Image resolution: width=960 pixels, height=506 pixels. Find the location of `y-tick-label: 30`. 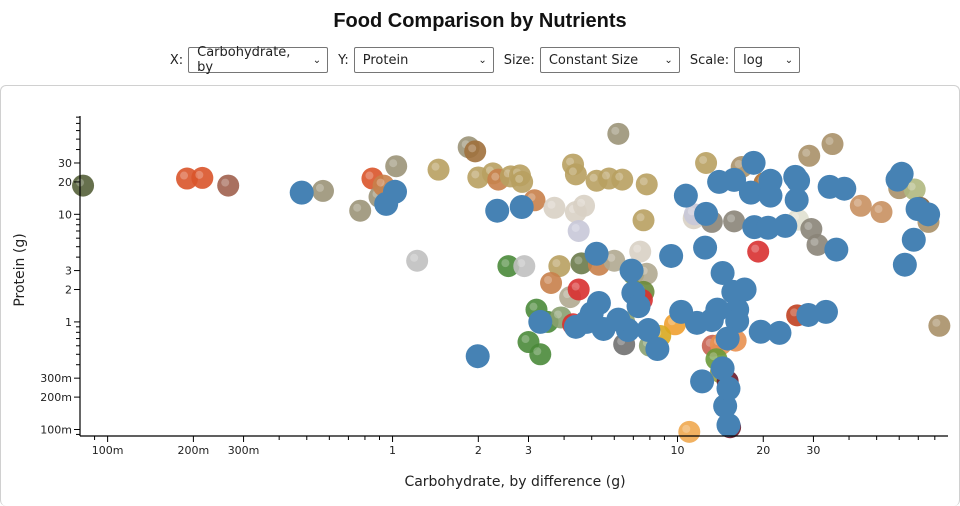

y-tick-label: 30 is located at coordinates (65, 163).